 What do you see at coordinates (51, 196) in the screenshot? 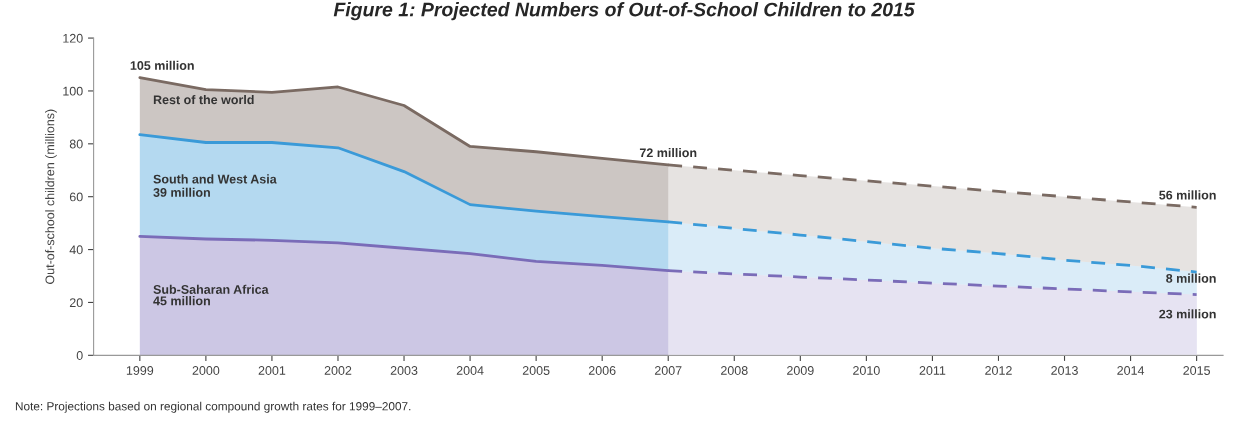
I see `y-axis-title: Out-of-school children (millions)` at bounding box center [51, 196].